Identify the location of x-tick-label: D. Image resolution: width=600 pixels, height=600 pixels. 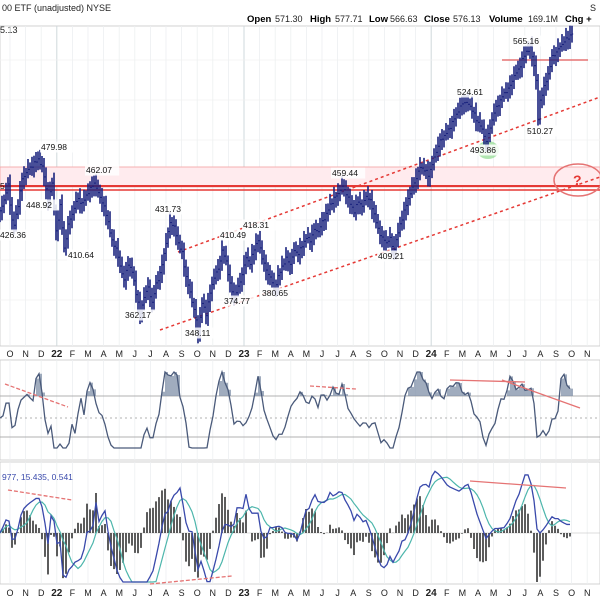
(415, 354).